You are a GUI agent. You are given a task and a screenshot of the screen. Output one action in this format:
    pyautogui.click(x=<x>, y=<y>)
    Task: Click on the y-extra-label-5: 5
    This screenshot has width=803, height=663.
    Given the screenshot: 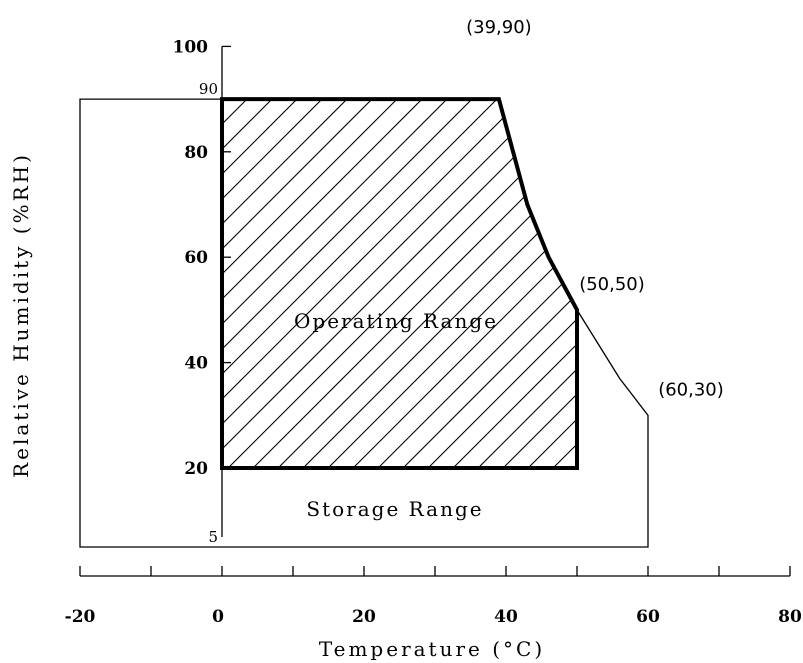 What is the action you would take?
    pyautogui.click(x=213, y=537)
    